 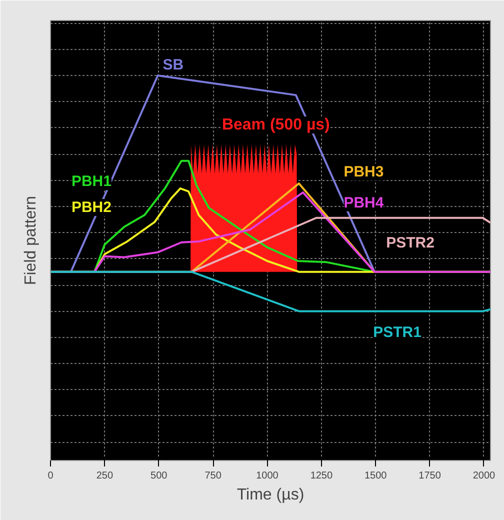 What do you see at coordinates (91, 181) in the screenshot?
I see `text: PBH1` at bounding box center [91, 181].